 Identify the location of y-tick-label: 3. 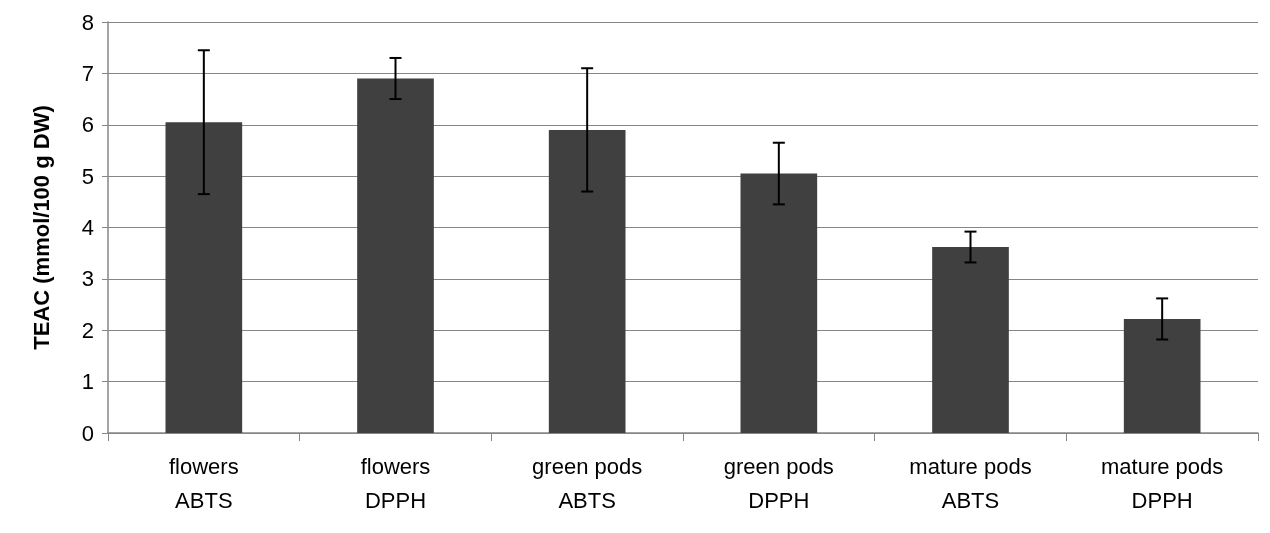
(87, 279).